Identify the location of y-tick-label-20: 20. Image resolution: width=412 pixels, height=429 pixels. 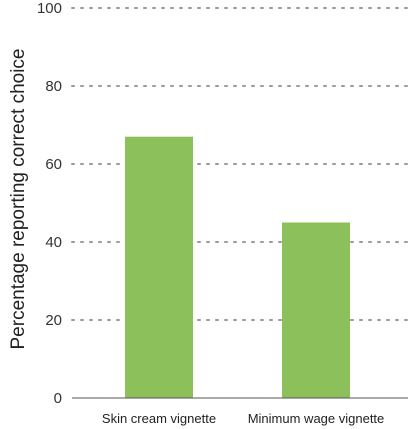
(53, 320).